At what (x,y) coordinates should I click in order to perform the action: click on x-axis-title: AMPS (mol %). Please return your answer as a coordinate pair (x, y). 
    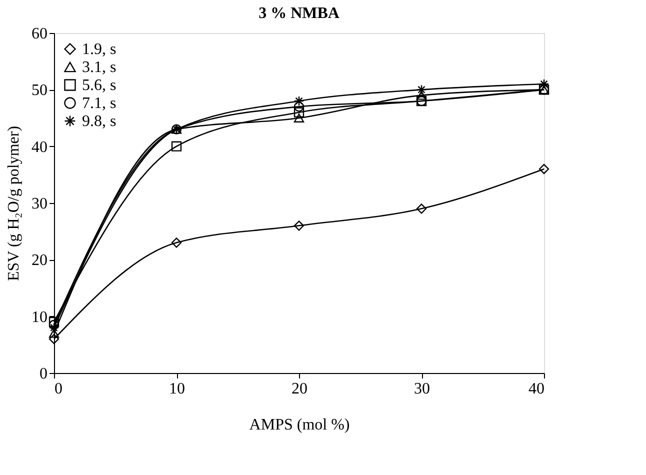
    Looking at the image, I should click on (299, 425).